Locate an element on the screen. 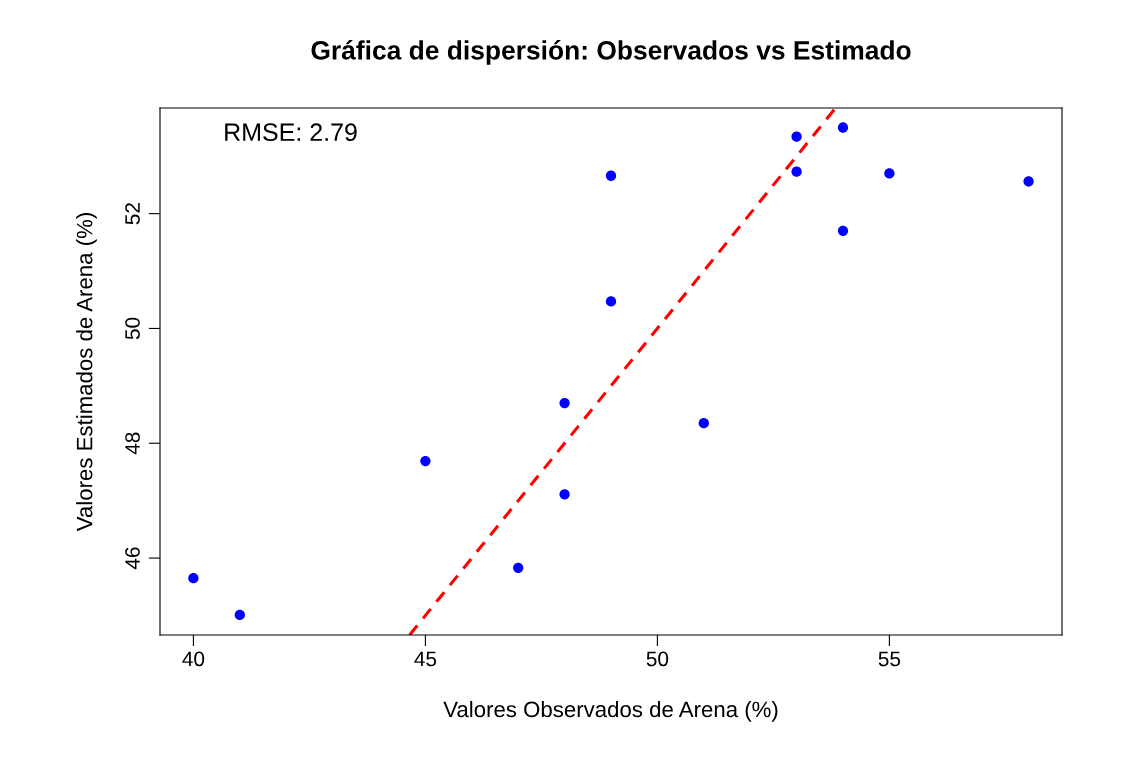  chart-title: Gráfica de dispersión: Observados vs Estimado is located at coordinates (611, 52).